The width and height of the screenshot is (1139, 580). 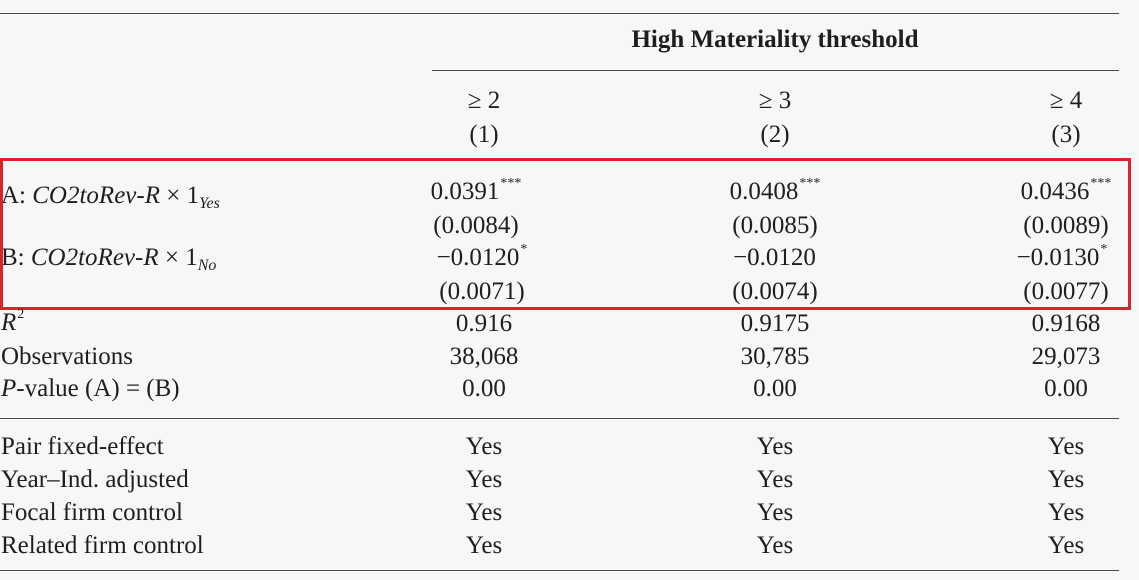 What do you see at coordinates (1066, 291) in the screenshot?
I see `row-b-se-3: (0.0077)` at bounding box center [1066, 291].